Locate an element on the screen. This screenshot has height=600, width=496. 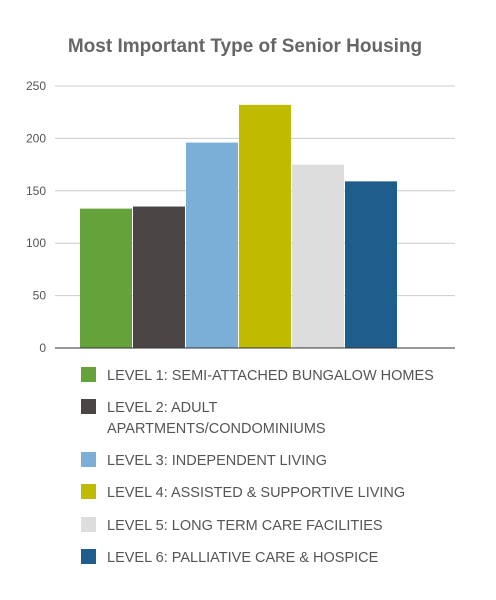
legend-label: LEVEL 4: ASSISTED & SUPPORTIVE LIVING is located at coordinates (256, 493).